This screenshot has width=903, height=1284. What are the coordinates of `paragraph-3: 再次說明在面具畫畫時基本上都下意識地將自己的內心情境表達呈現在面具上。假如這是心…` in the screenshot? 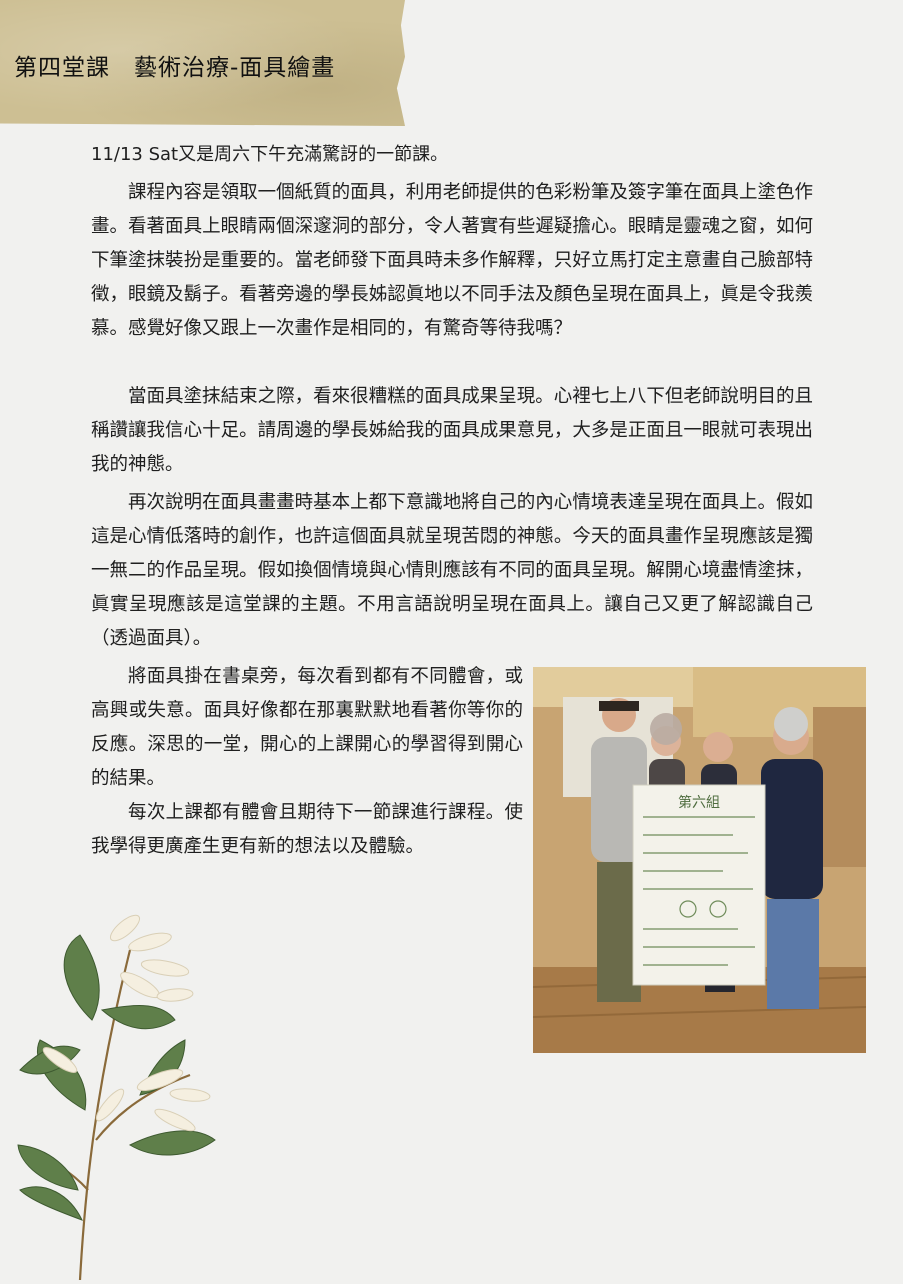 It's located at (452, 570).